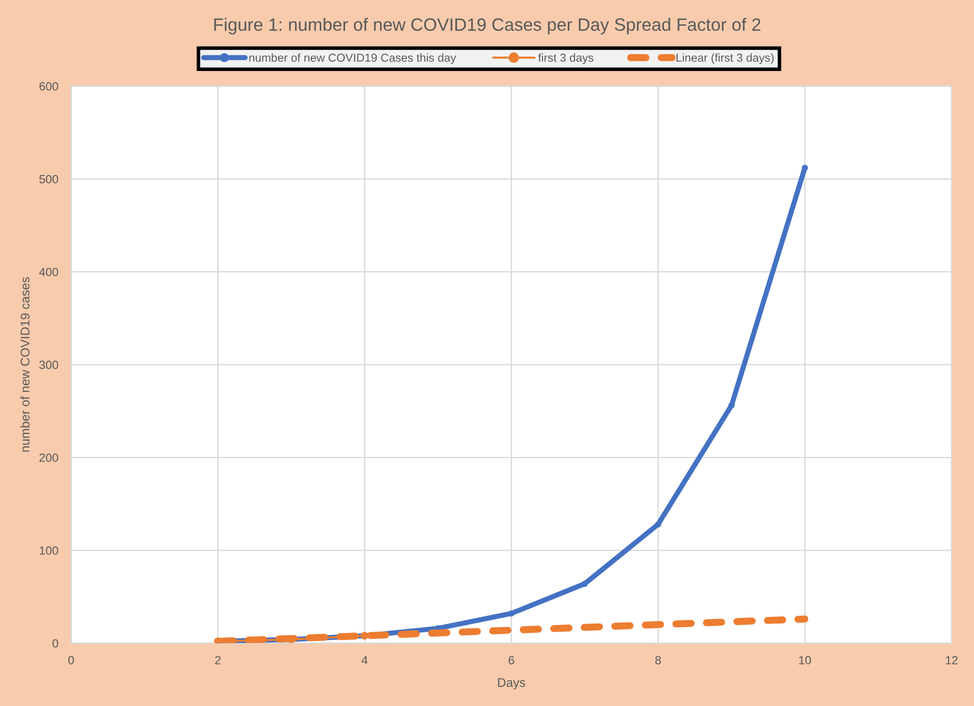 Image resolution: width=974 pixels, height=706 pixels. Describe the element at coordinates (218, 660) in the screenshot. I see `x-tick-label: 2` at that location.